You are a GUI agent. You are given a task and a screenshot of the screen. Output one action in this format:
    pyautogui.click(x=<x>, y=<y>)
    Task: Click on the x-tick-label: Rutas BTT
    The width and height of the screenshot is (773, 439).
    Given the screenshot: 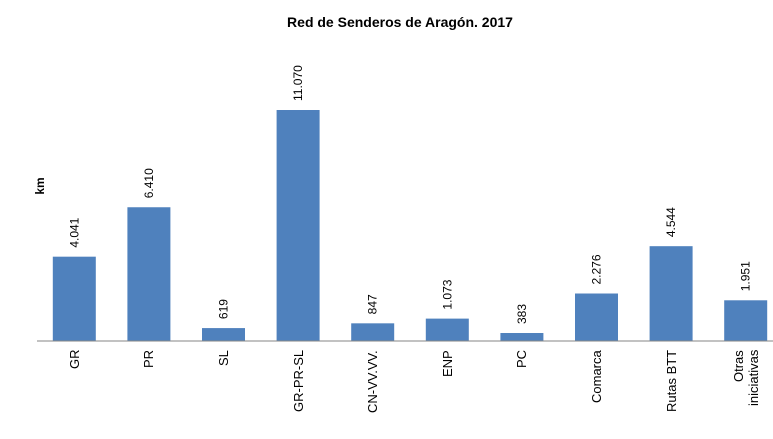 What is the action you would take?
    pyautogui.click(x=671, y=381)
    